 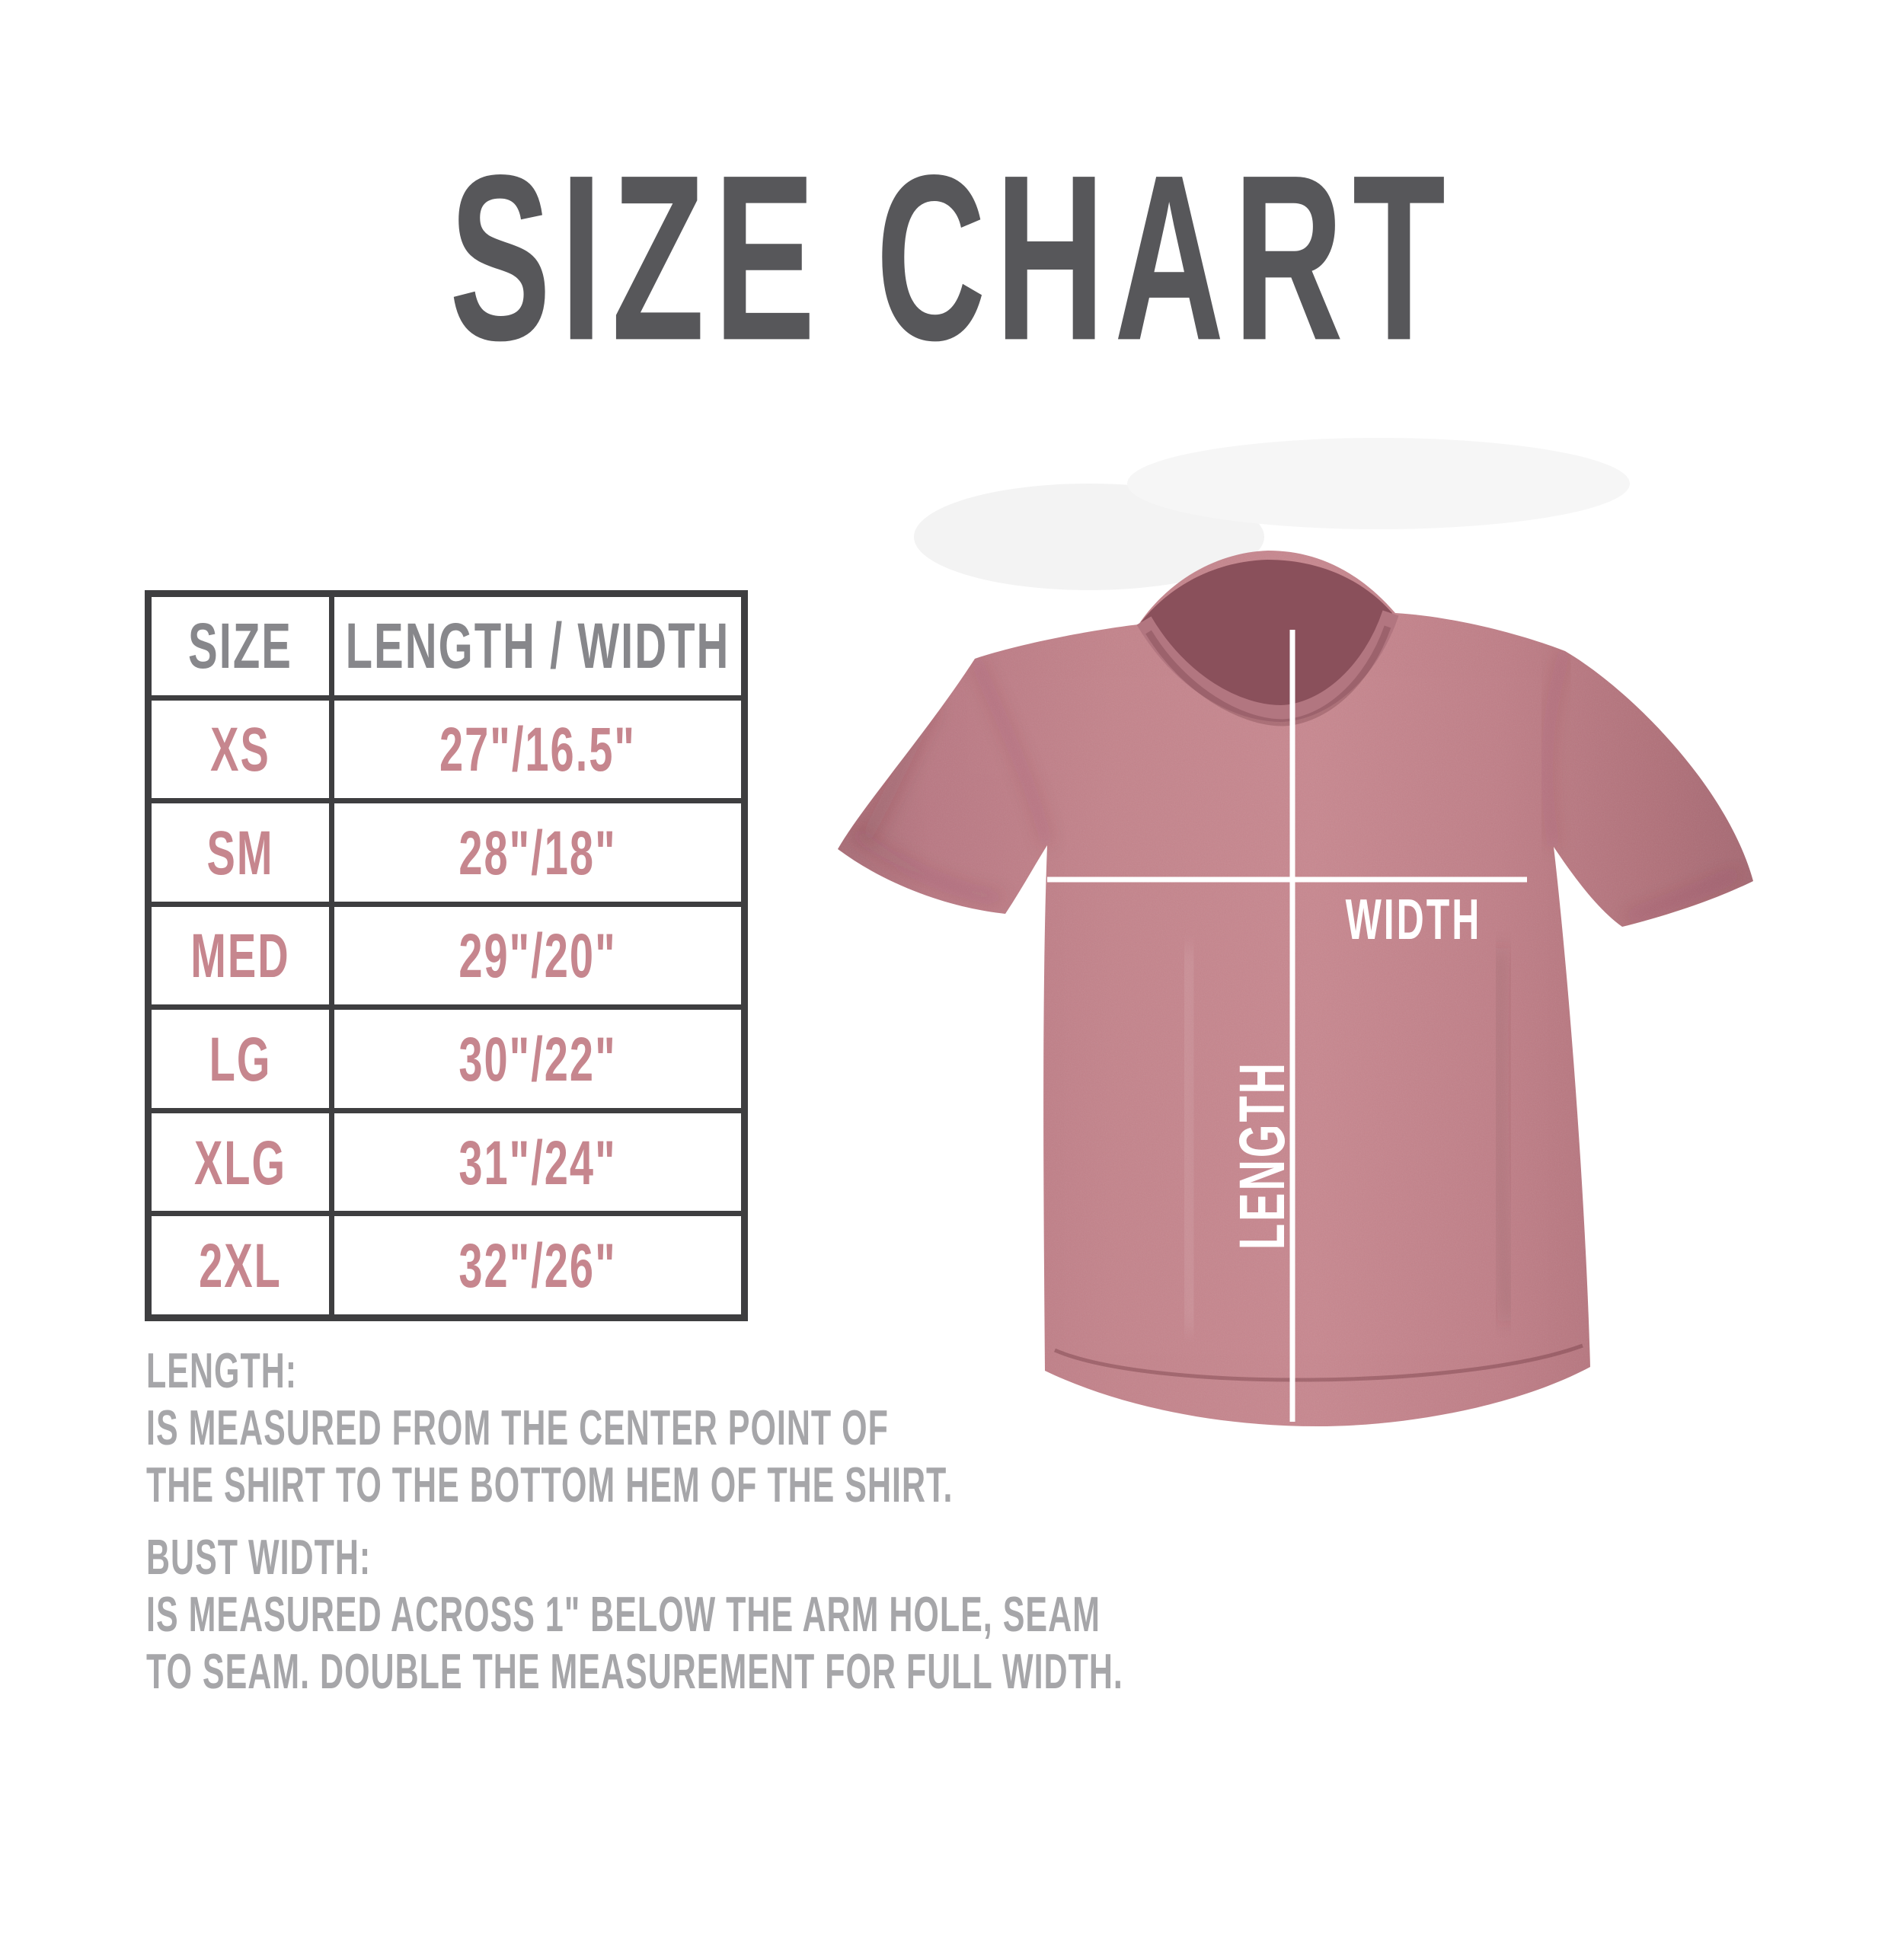 I want to click on collar-opening, so click(x=1267, y=637).